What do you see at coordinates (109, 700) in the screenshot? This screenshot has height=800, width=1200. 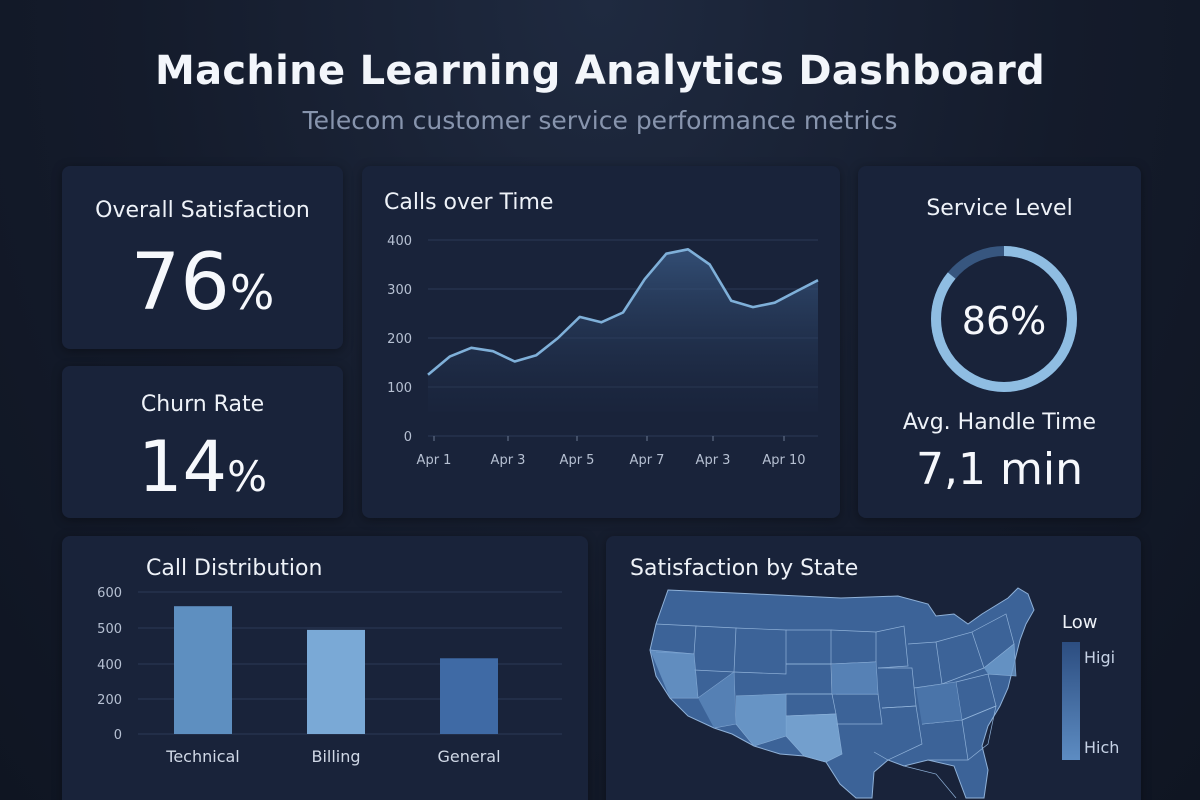 I see `distribution-y-tick: 200` at bounding box center [109, 700].